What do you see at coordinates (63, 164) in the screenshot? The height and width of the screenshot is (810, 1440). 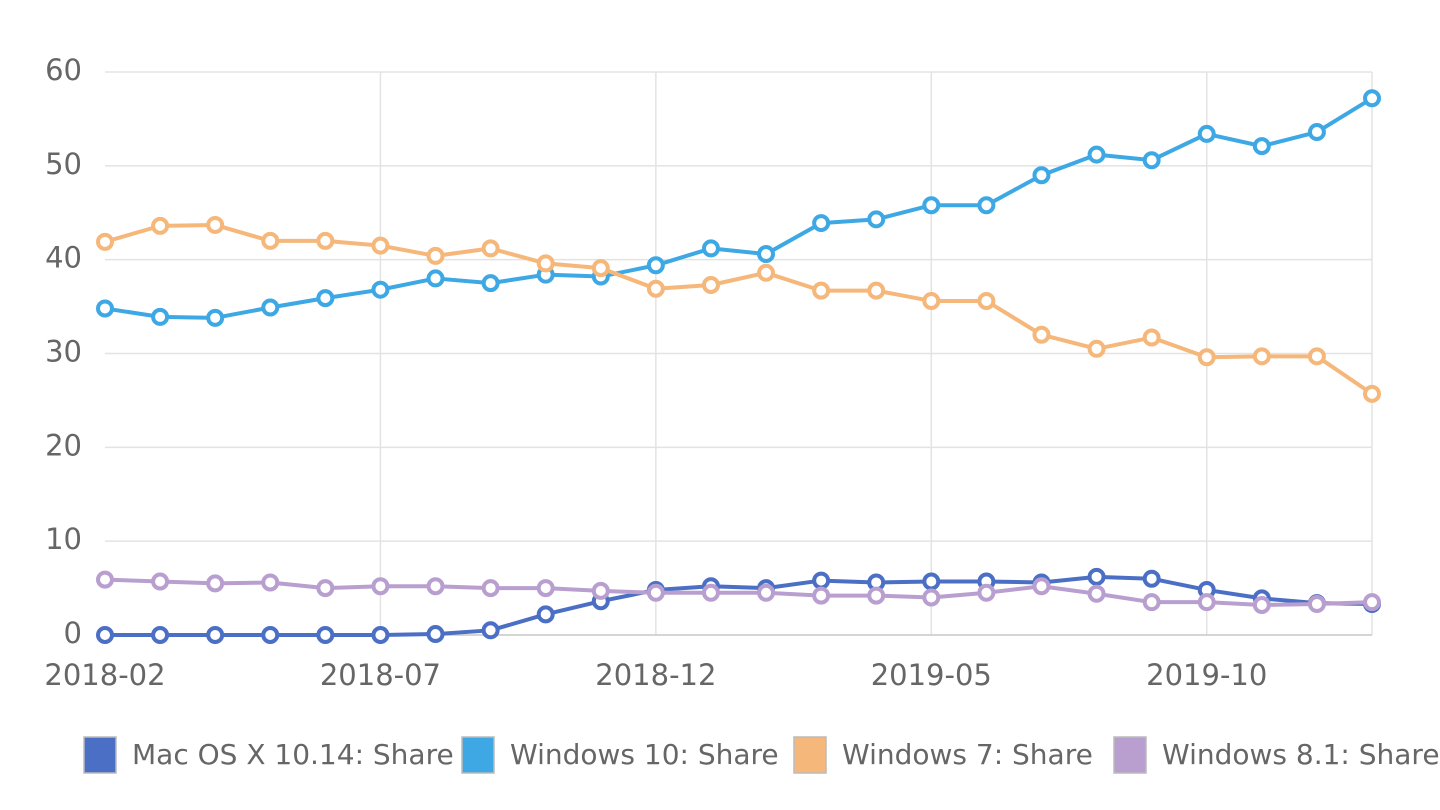 I see `y-tick-label: 50` at bounding box center [63, 164].